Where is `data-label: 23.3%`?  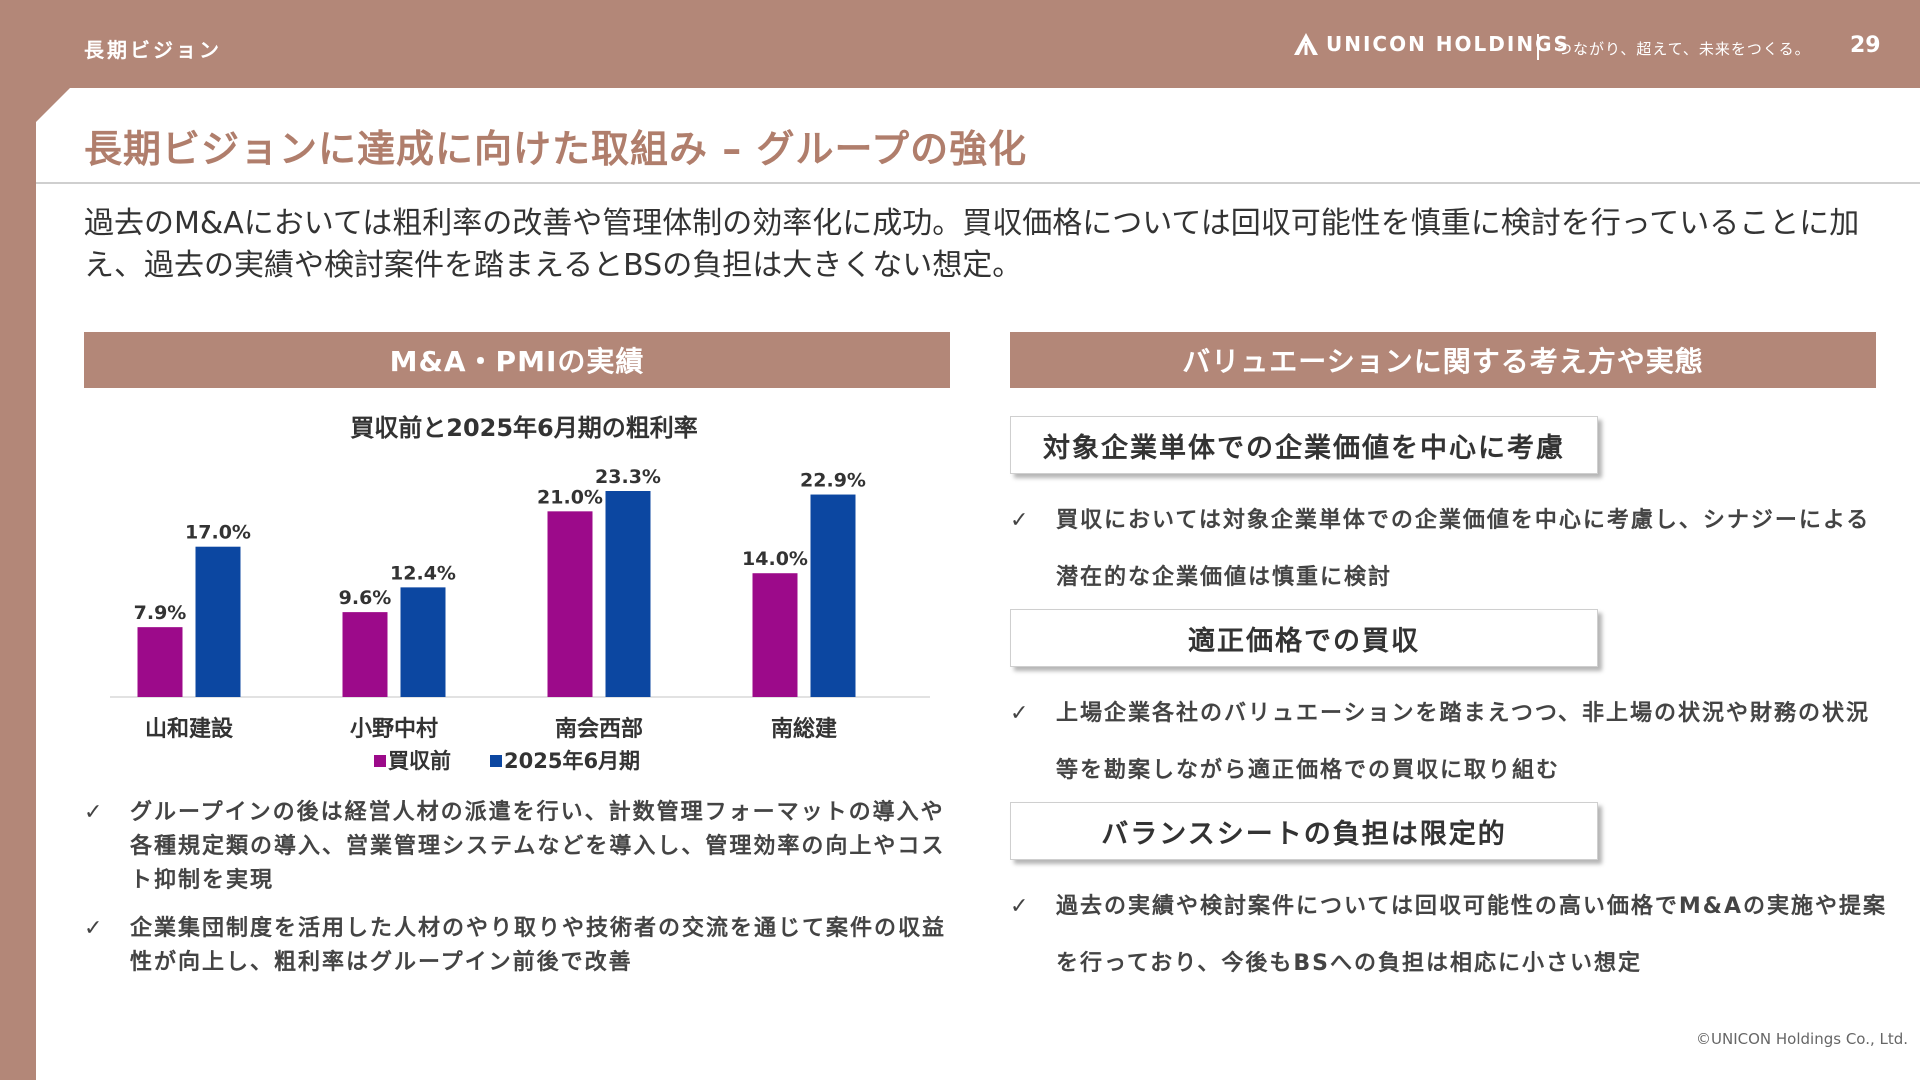 data-label: 23.3% is located at coordinates (628, 477).